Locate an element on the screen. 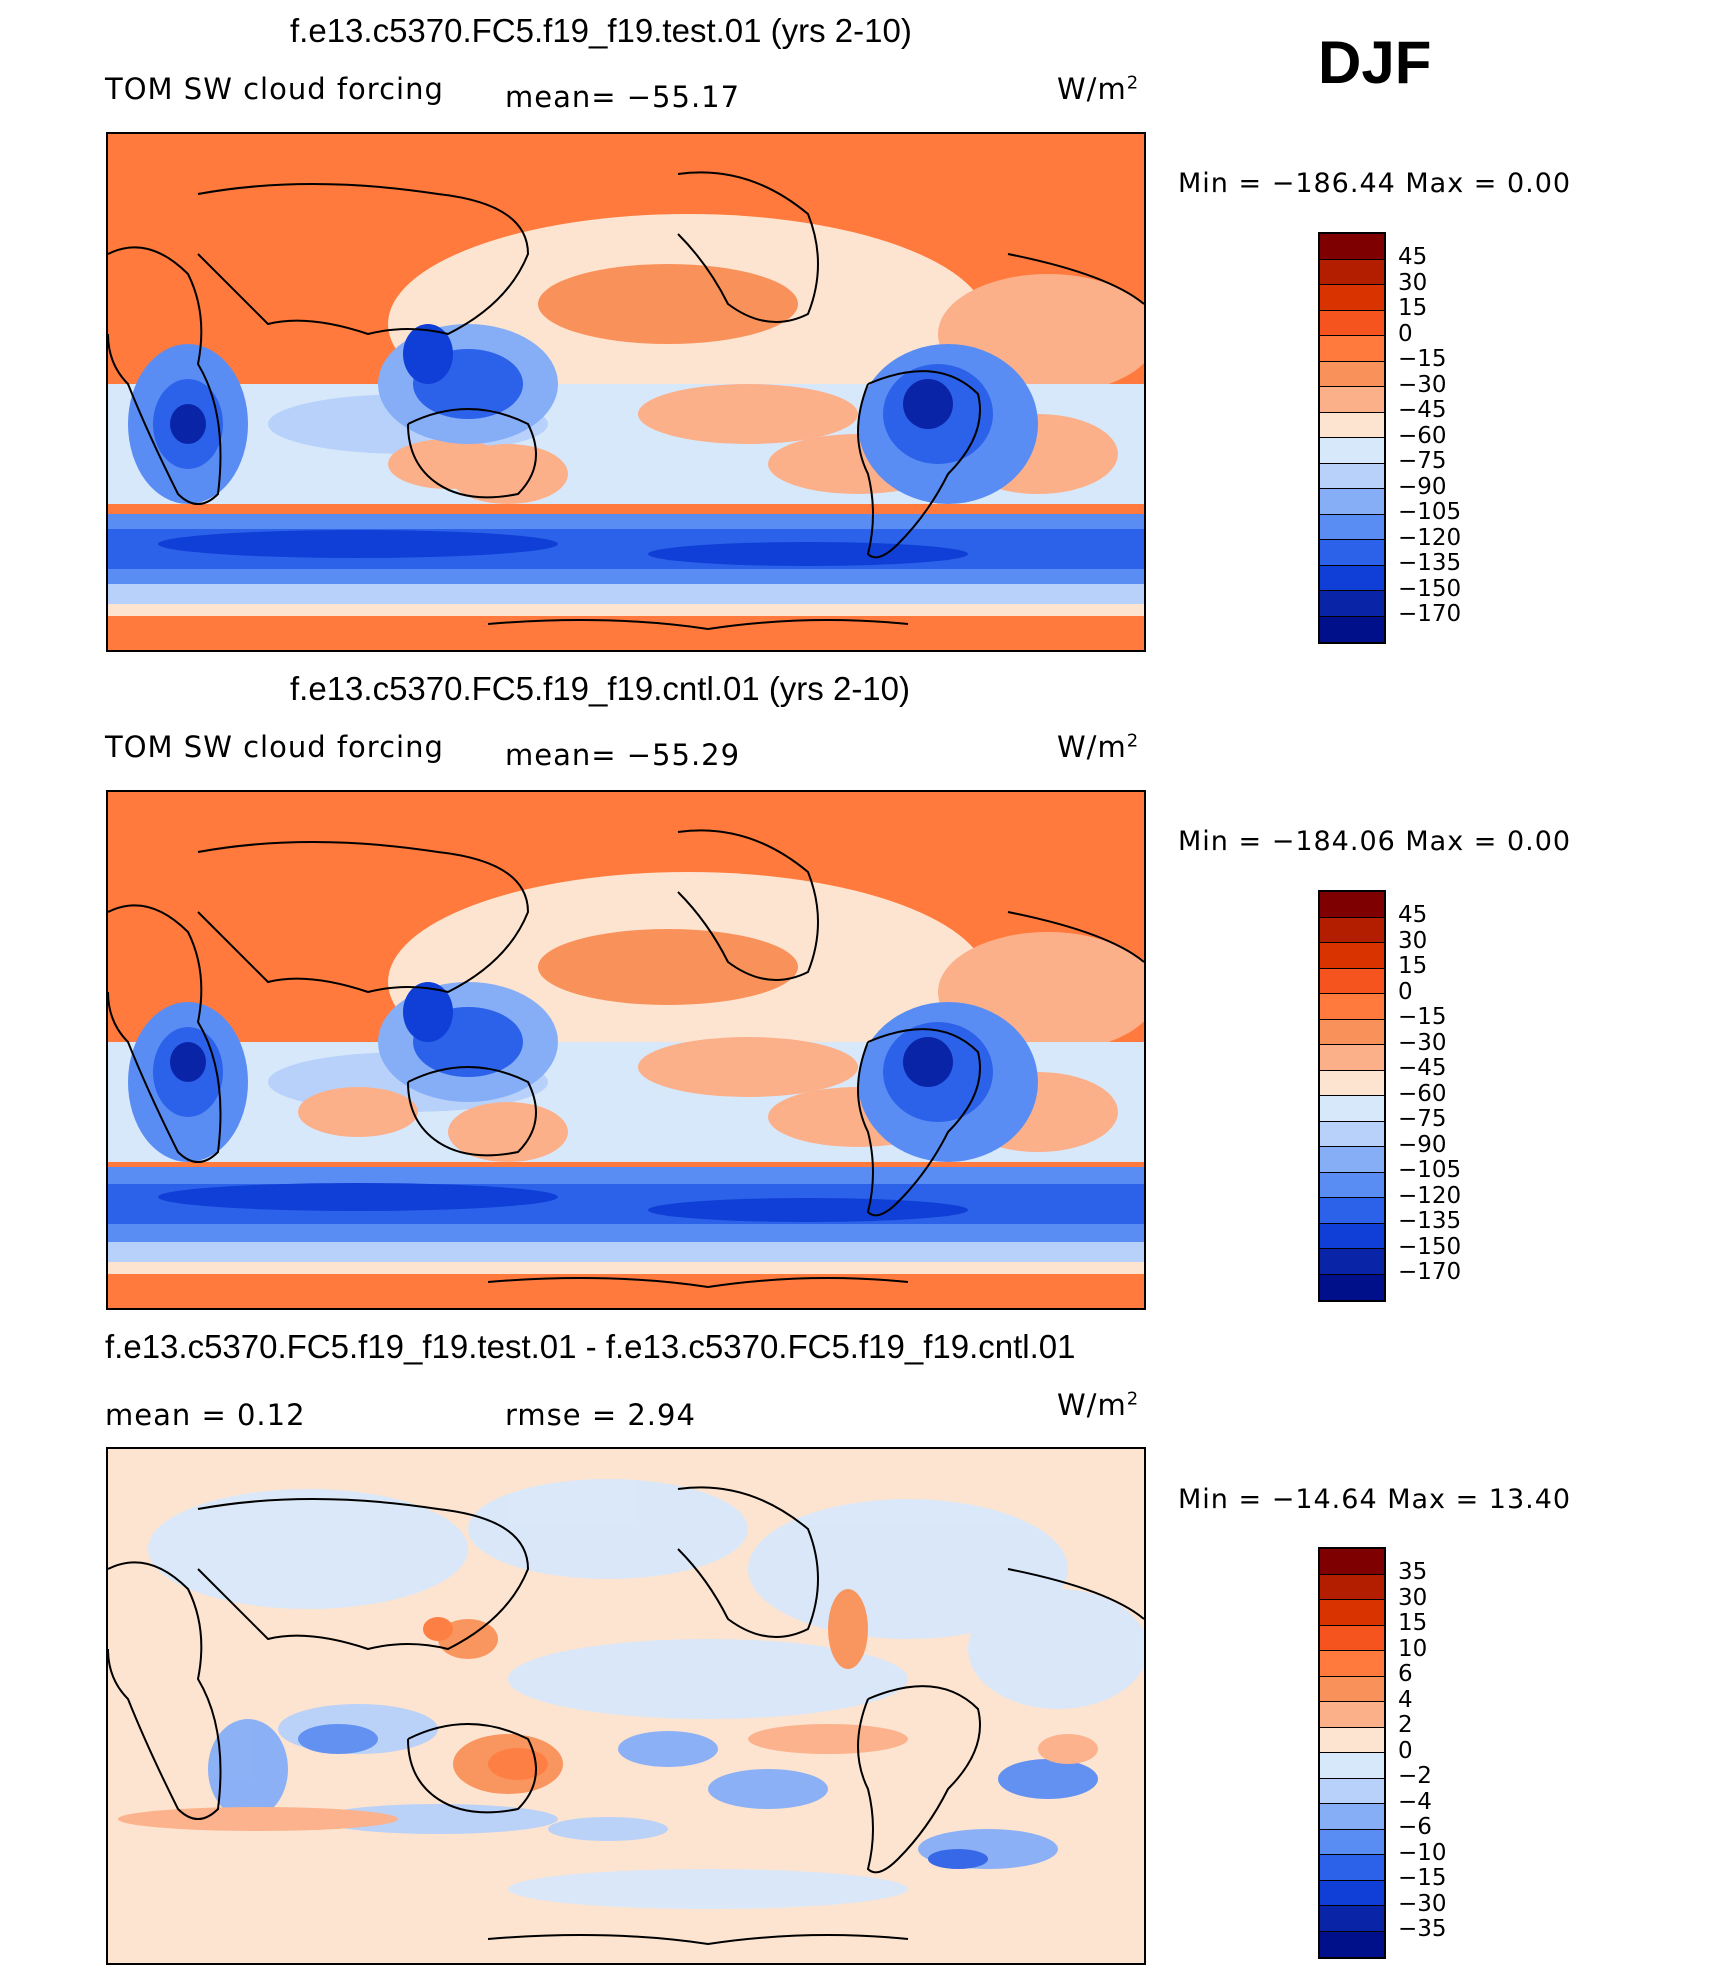 The height and width of the screenshot is (1965, 1710). panel3-colorbar is located at coordinates (1352, 1753).